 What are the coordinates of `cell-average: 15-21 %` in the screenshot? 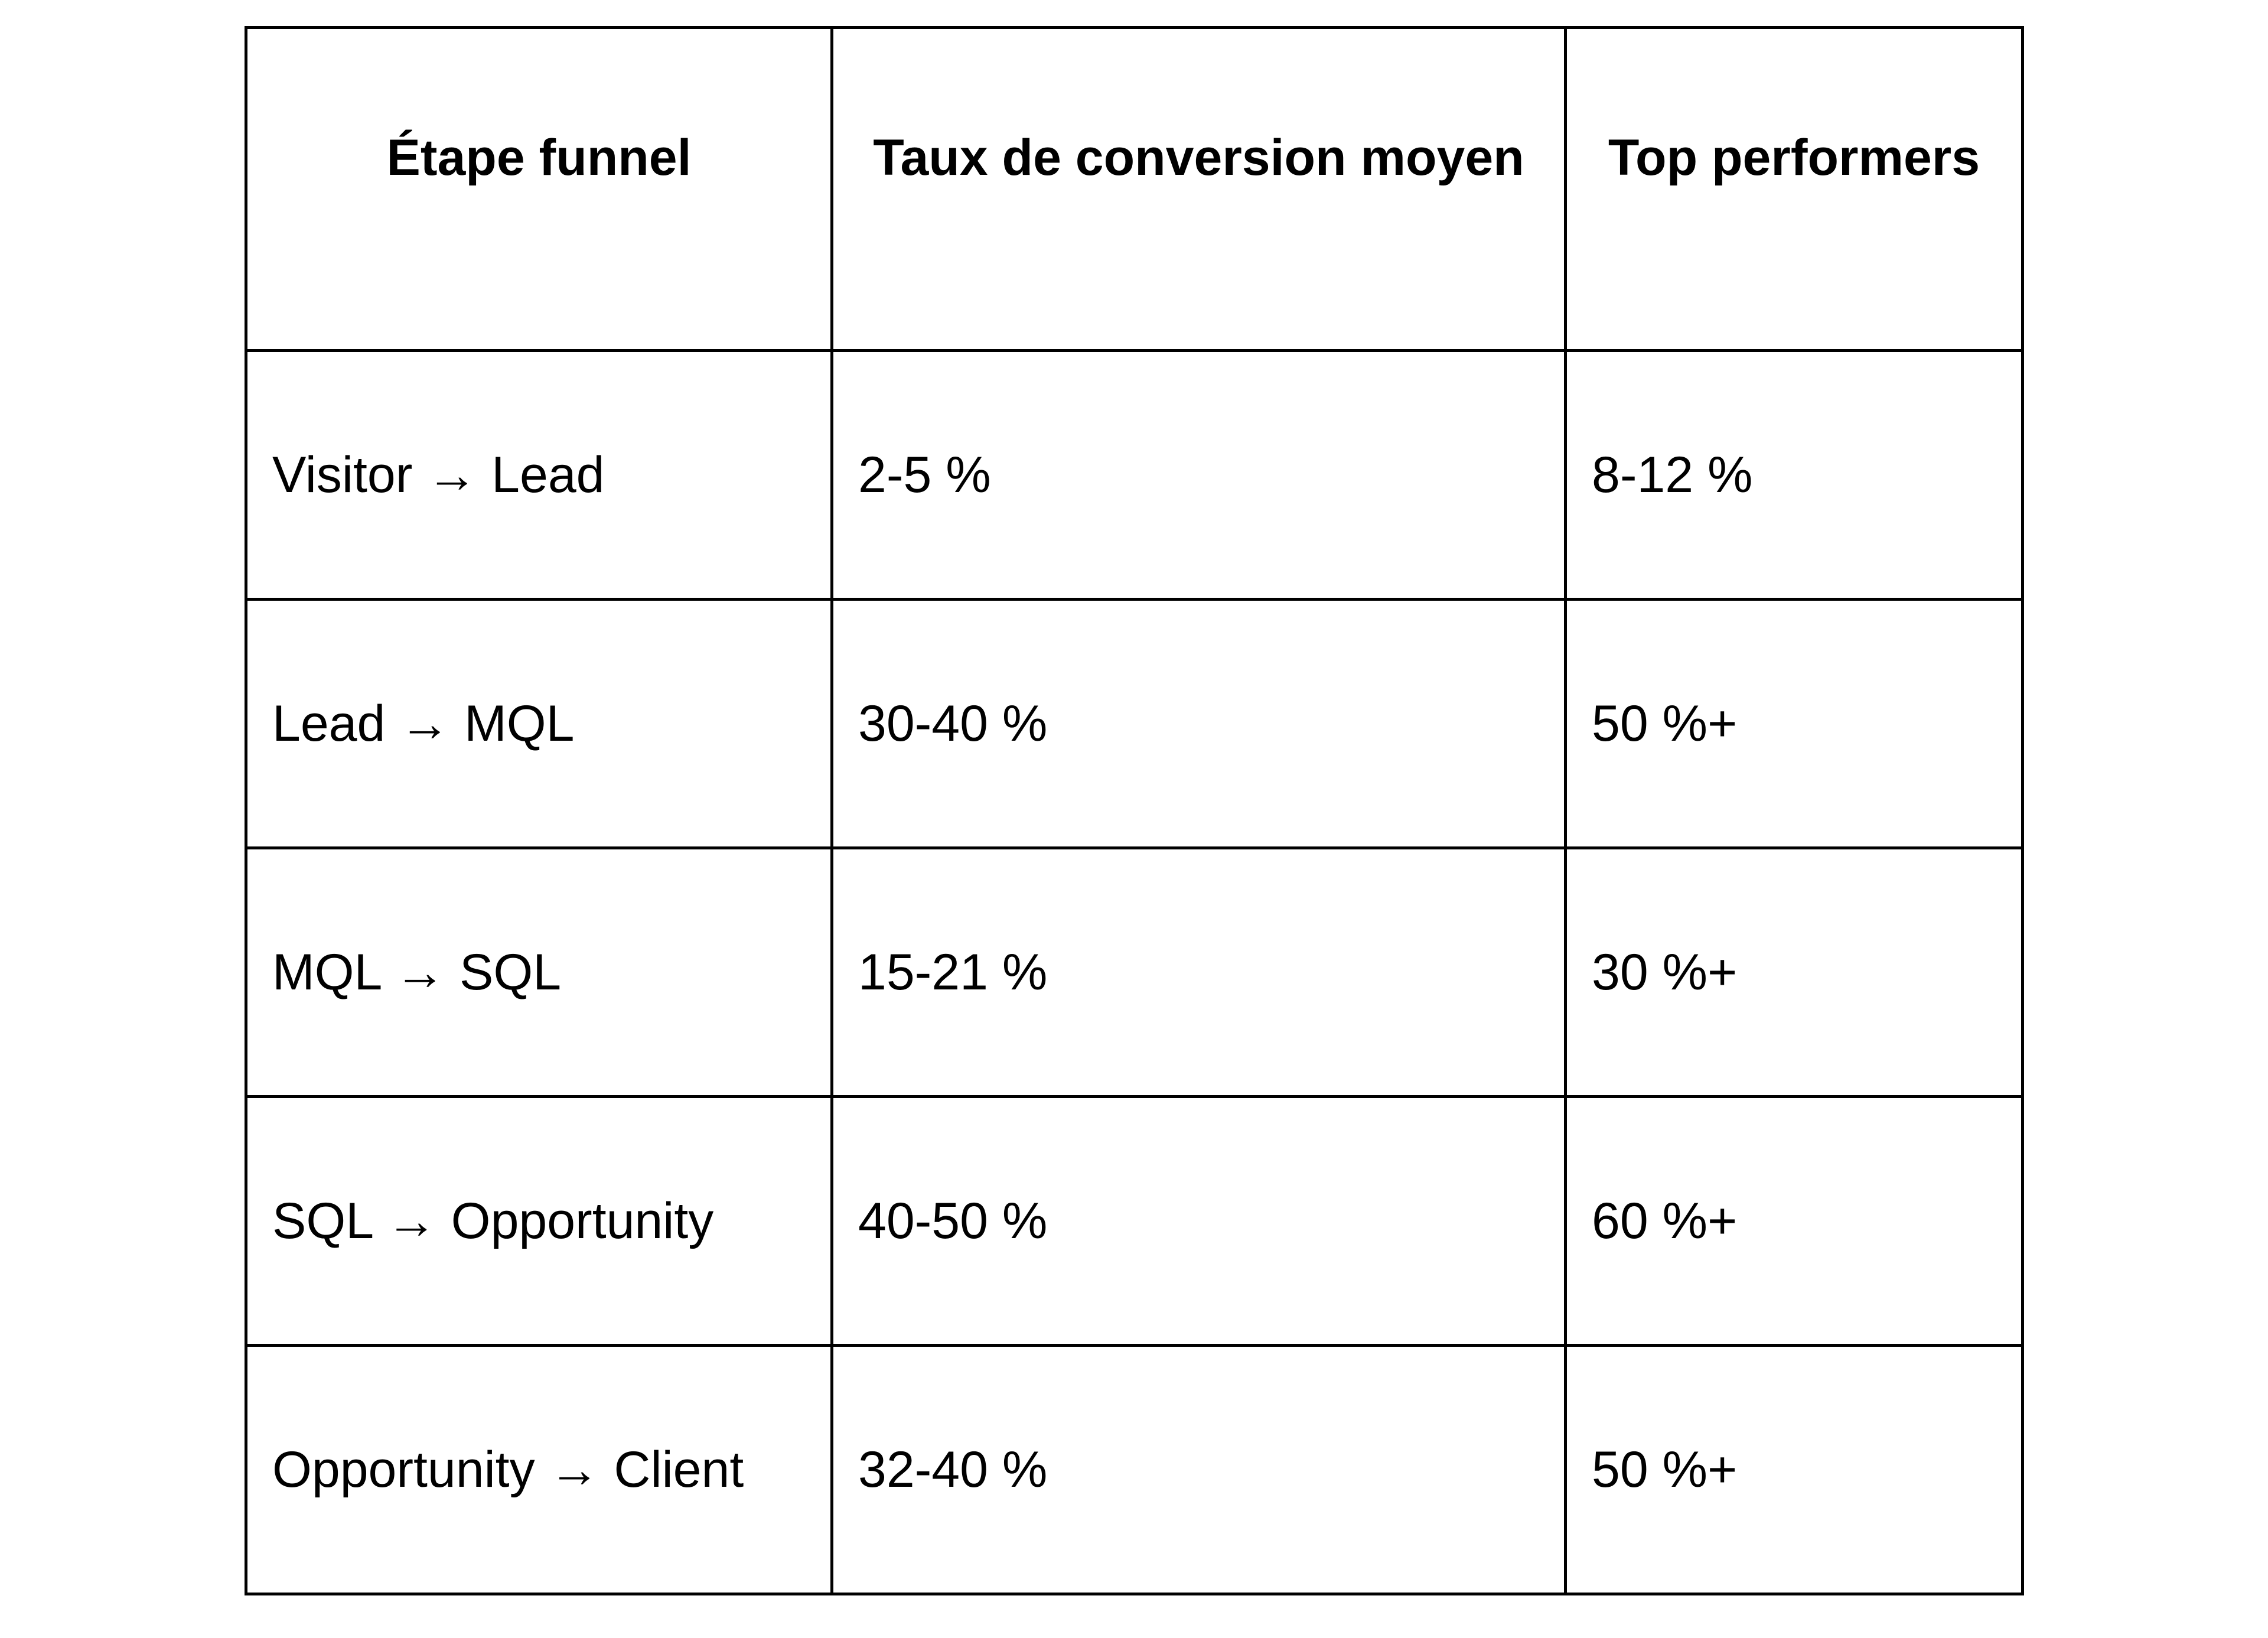 It's located at (1198, 972).